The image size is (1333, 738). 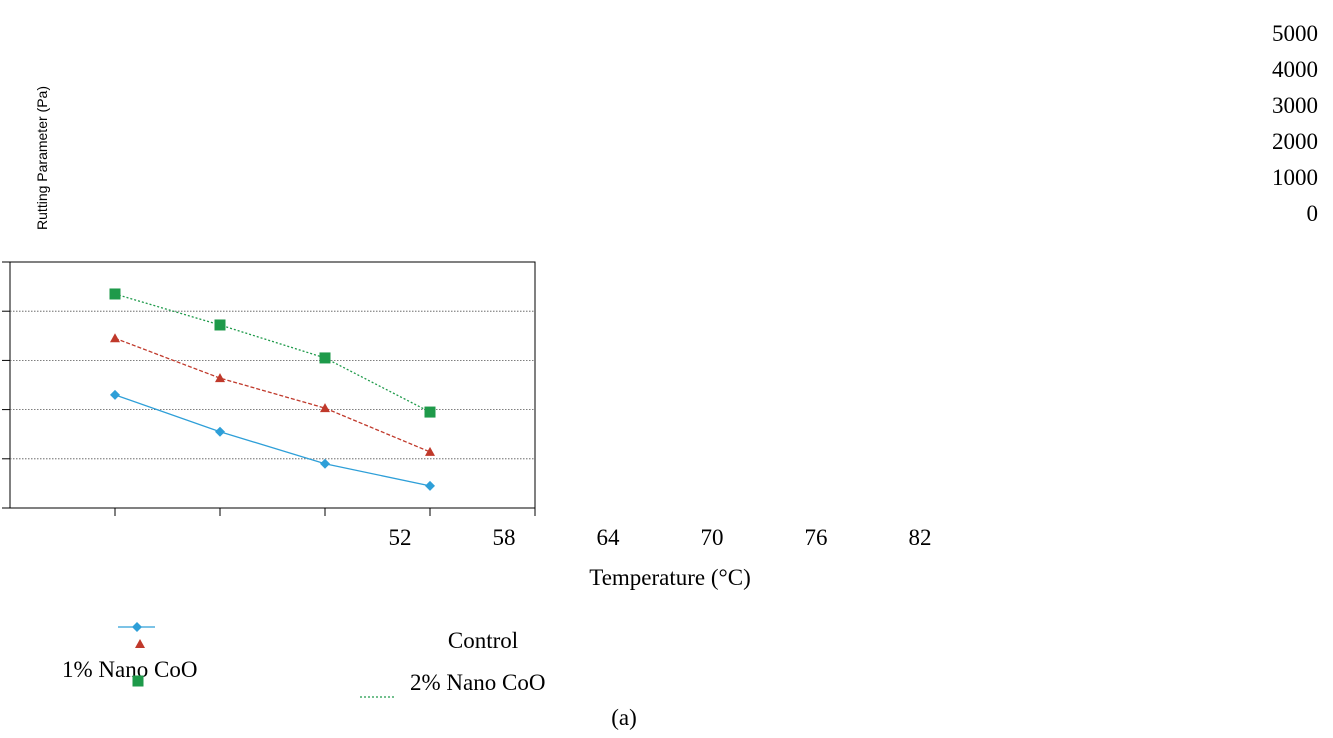 What do you see at coordinates (1295, 69) in the screenshot?
I see `y-tick-label: 4000` at bounding box center [1295, 69].